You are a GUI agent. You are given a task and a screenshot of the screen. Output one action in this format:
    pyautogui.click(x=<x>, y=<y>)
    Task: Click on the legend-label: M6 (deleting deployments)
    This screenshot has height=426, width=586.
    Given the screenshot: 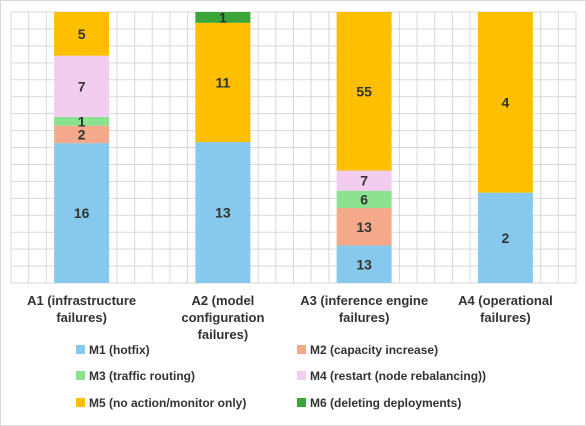 What is the action you would take?
    pyautogui.click(x=385, y=403)
    